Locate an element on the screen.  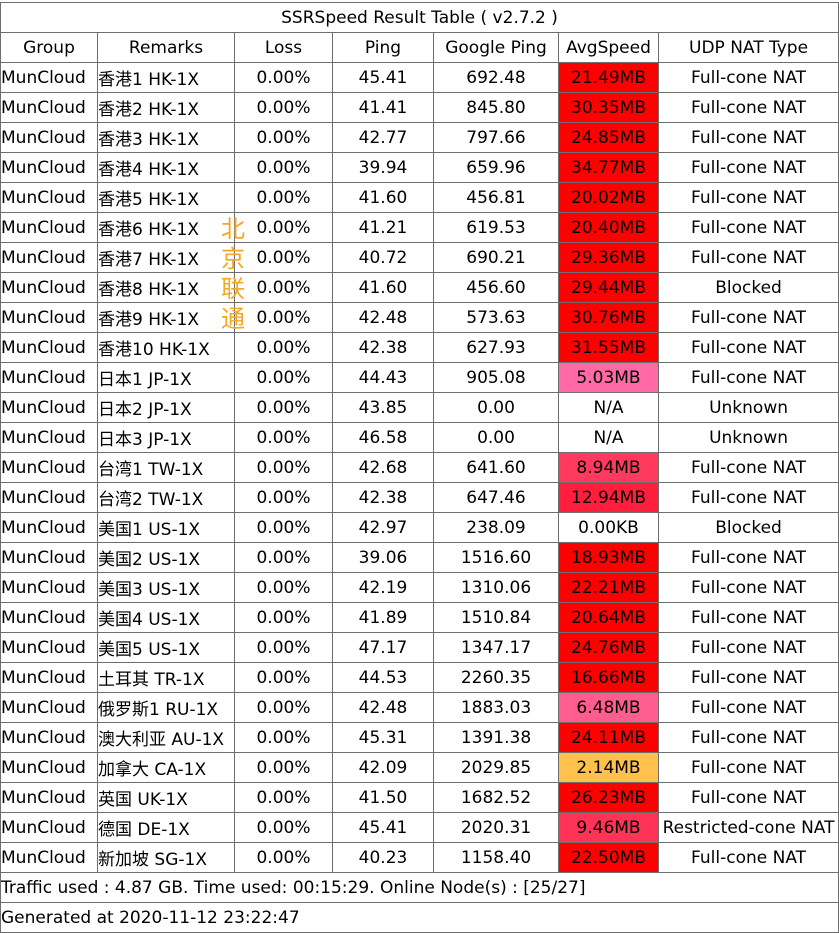
cell-google-ping: 627.93 is located at coordinates (496, 347).